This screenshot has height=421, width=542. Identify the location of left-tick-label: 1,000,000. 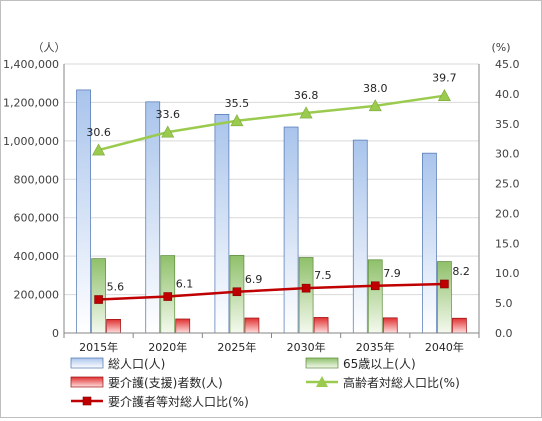
(31, 141).